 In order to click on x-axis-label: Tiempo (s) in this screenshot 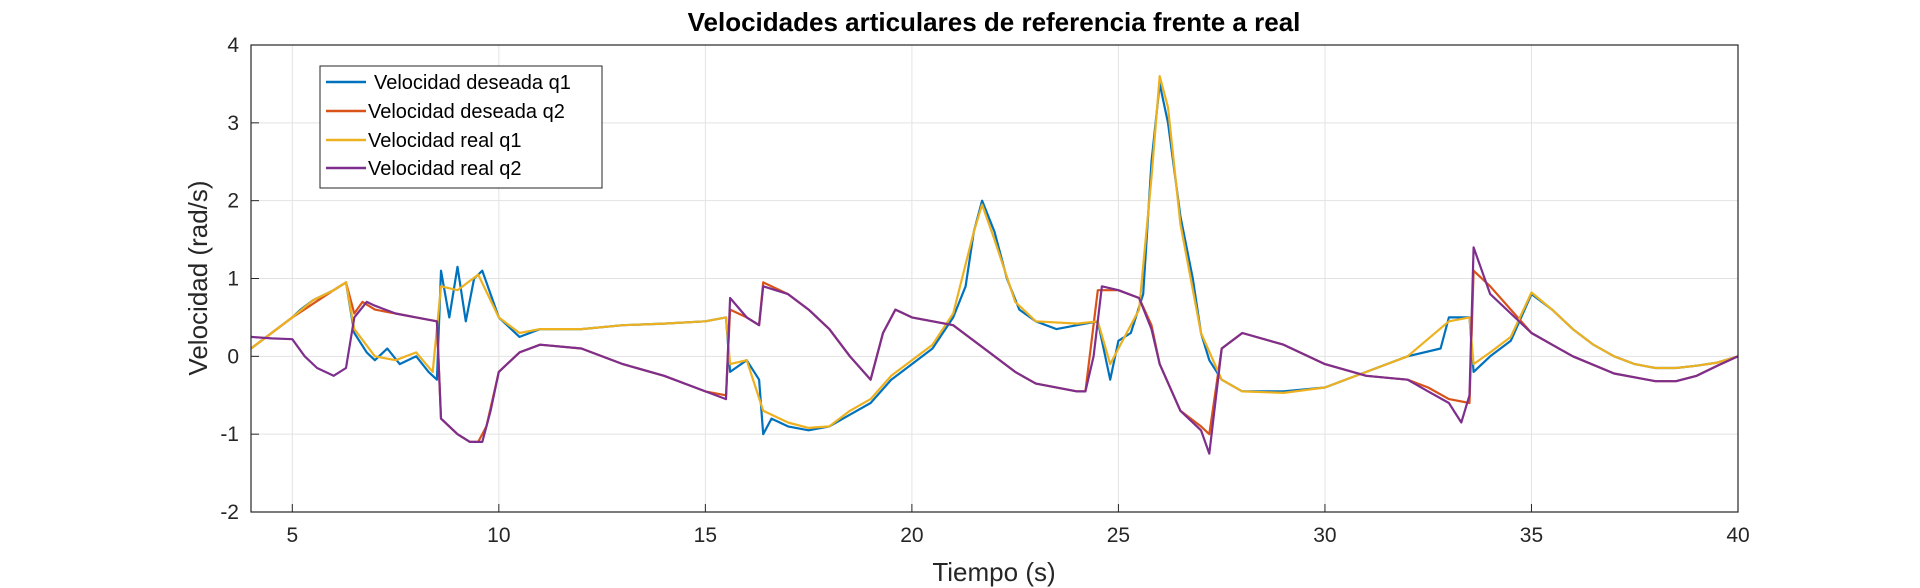, I will do `click(993, 572)`.